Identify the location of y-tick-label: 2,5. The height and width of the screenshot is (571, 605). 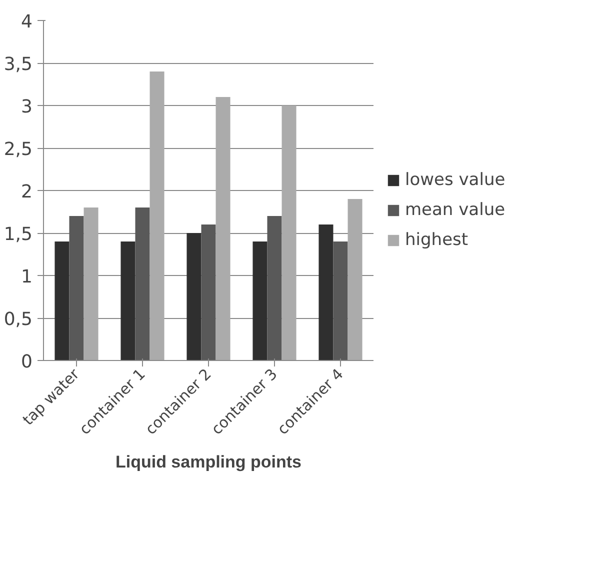
(18, 149).